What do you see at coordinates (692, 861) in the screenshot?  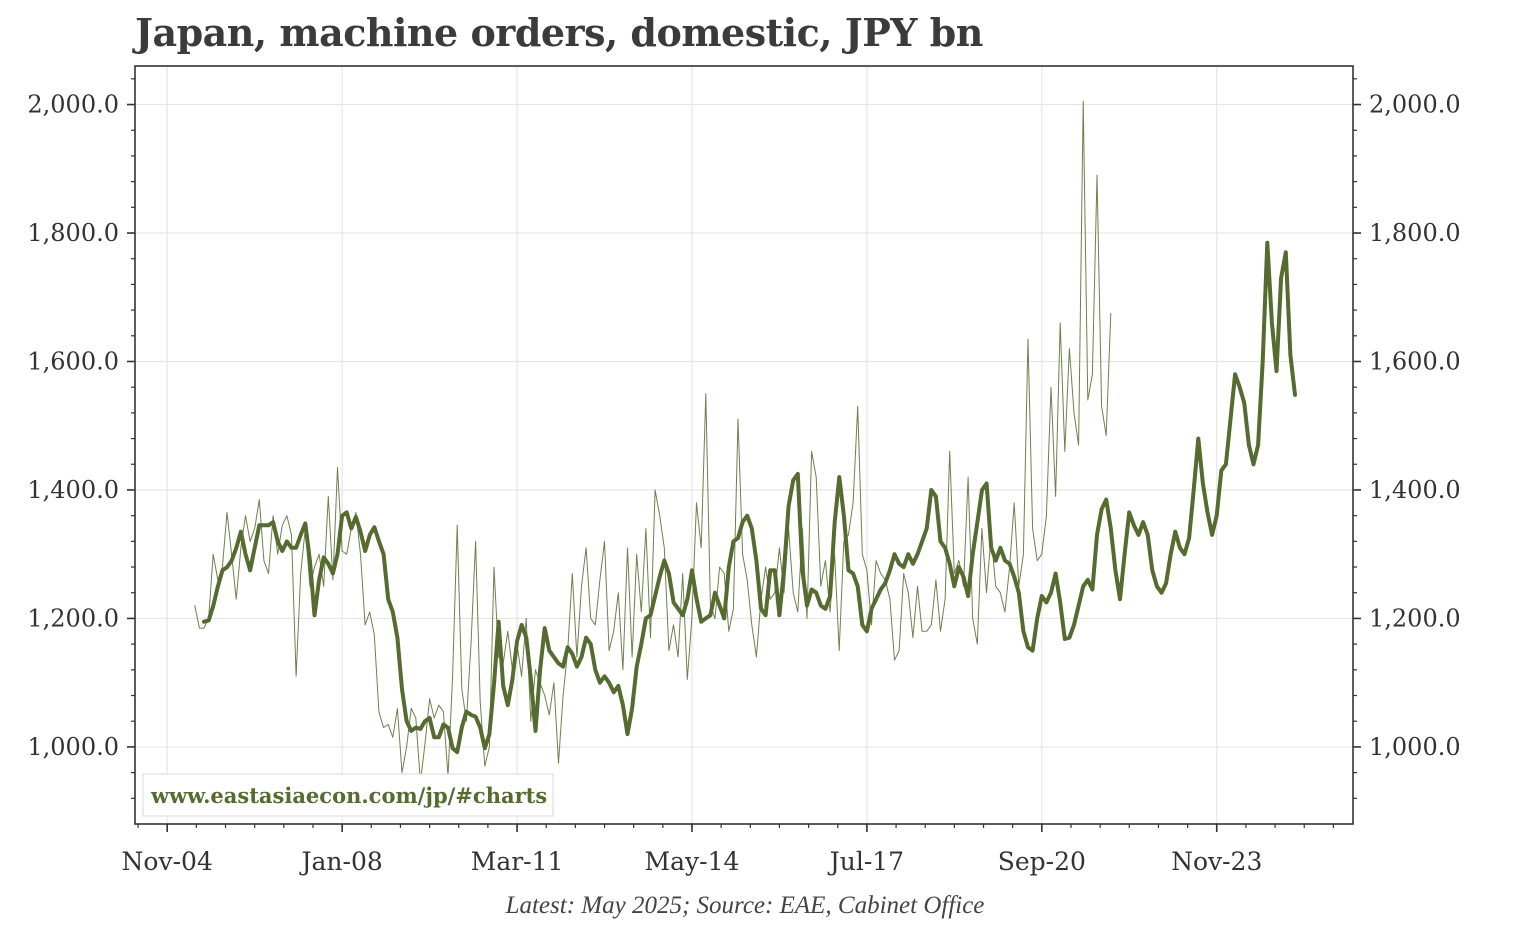 I see `x-tick-label: May-14` at bounding box center [692, 861].